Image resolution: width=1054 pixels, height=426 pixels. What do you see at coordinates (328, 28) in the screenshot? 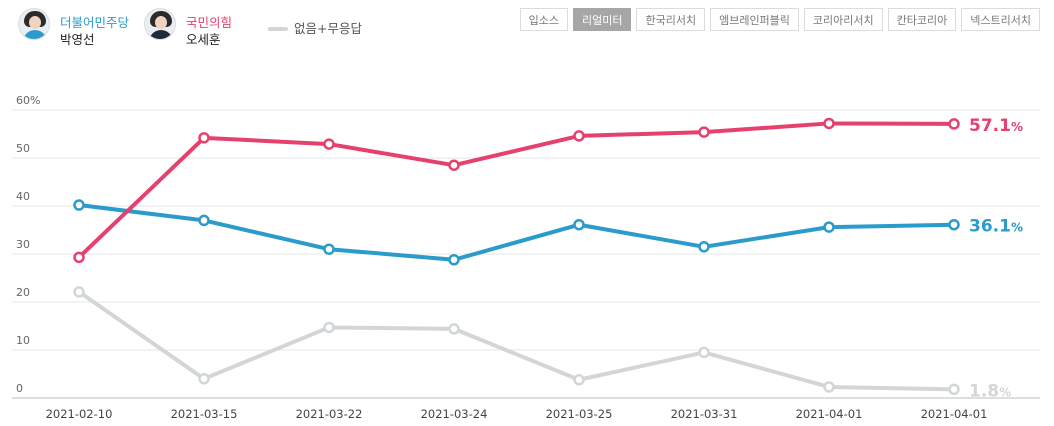
I see `legend-other-label: 없음+무응답` at bounding box center [328, 28].